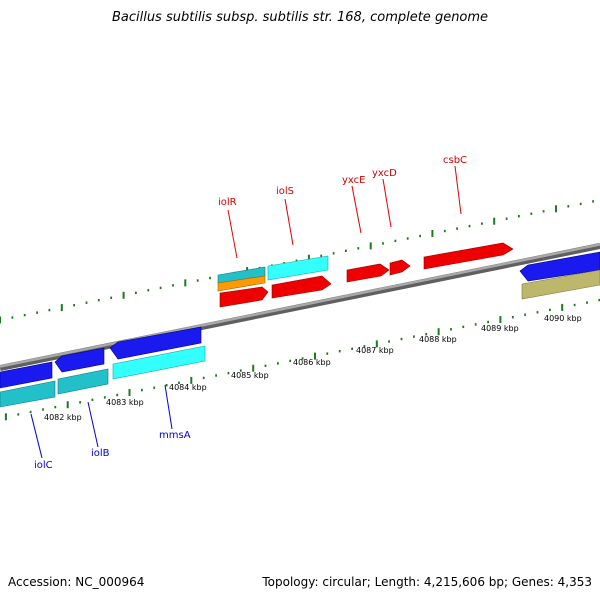 The image size is (600, 600). What do you see at coordinates (312, 362) in the screenshot?
I see `tick-label-4086: 4086 kbp` at bounding box center [312, 362].